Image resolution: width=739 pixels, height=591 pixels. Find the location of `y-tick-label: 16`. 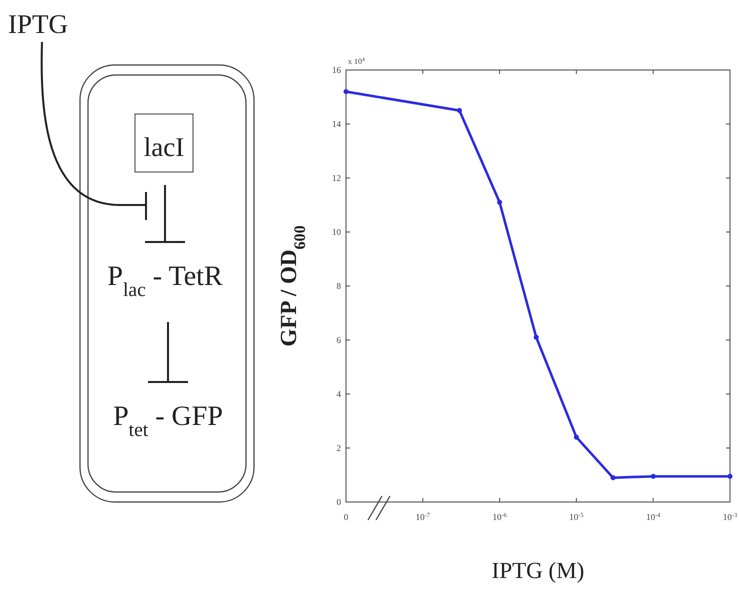

y-tick-label: 16 is located at coordinates (337, 70).